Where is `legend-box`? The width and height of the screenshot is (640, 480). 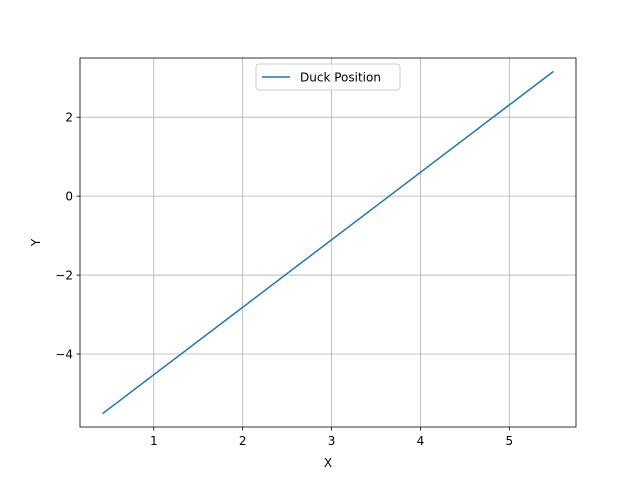 legend-box is located at coordinates (328, 77).